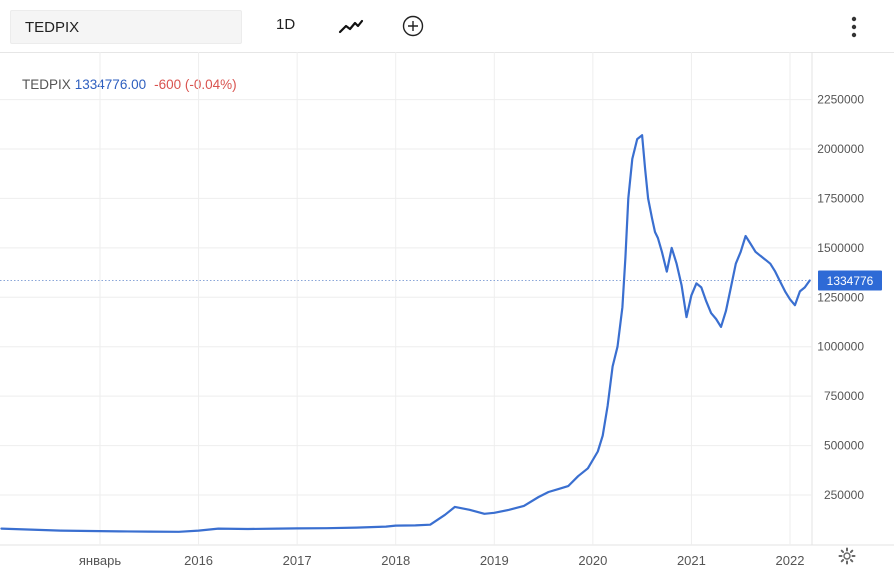 Image resolution: width=894 pixels, height=573 pixels. Describe the element at coordinates (351, 27) in the screenshot. I see `line-chart-icon` at that location.